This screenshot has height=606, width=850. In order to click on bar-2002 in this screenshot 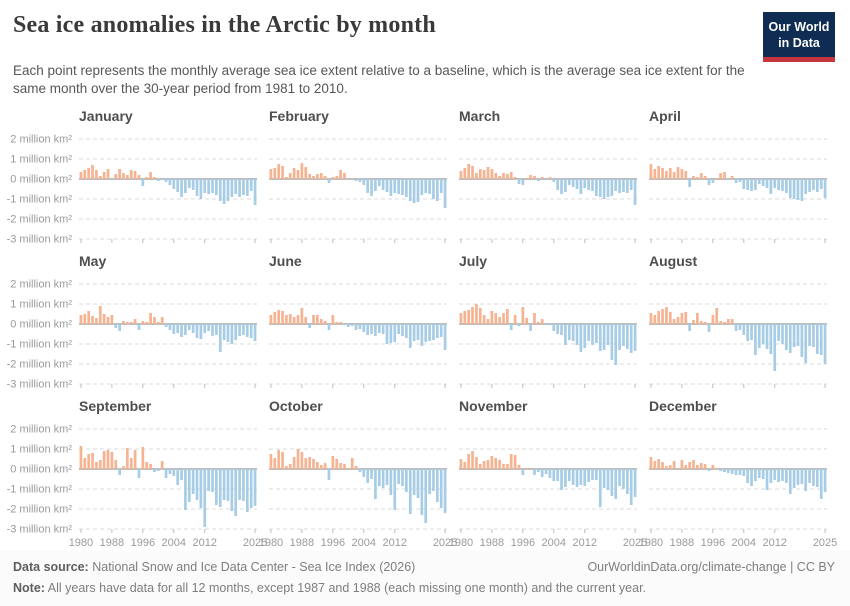, I will do `click(736, 181)`.